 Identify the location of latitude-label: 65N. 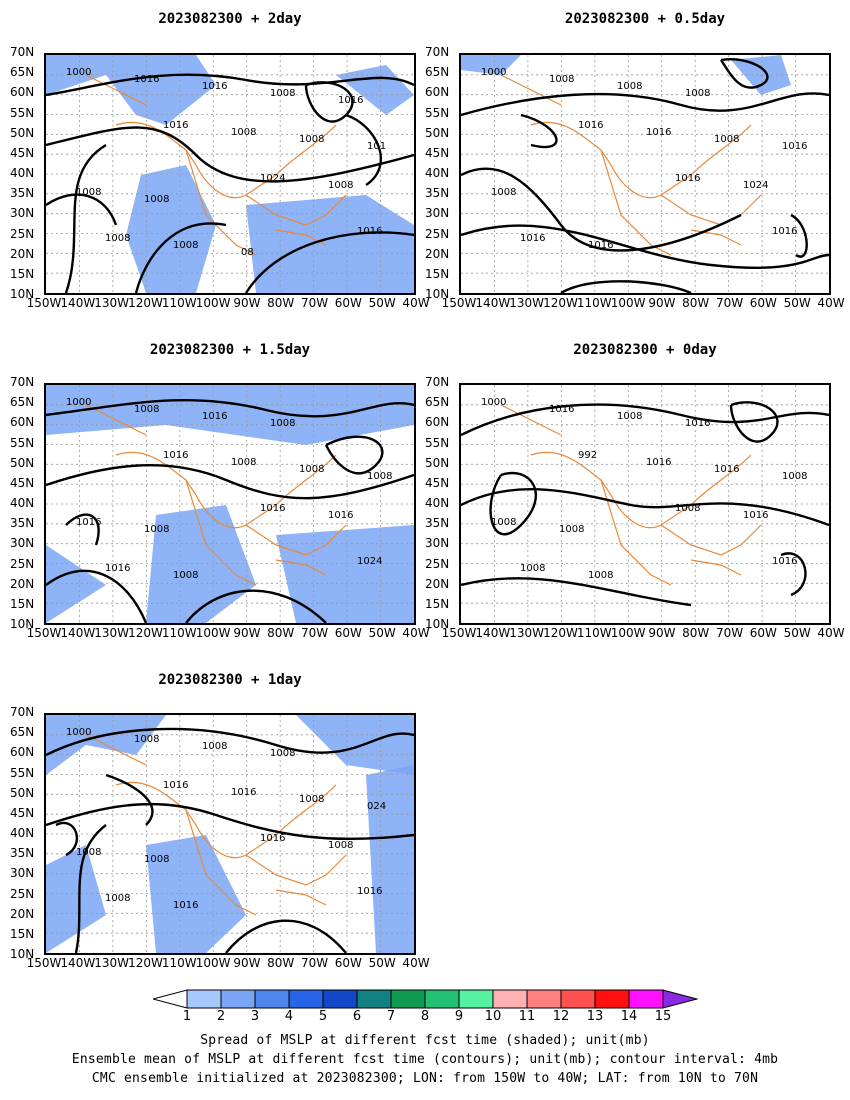
(22, 732).